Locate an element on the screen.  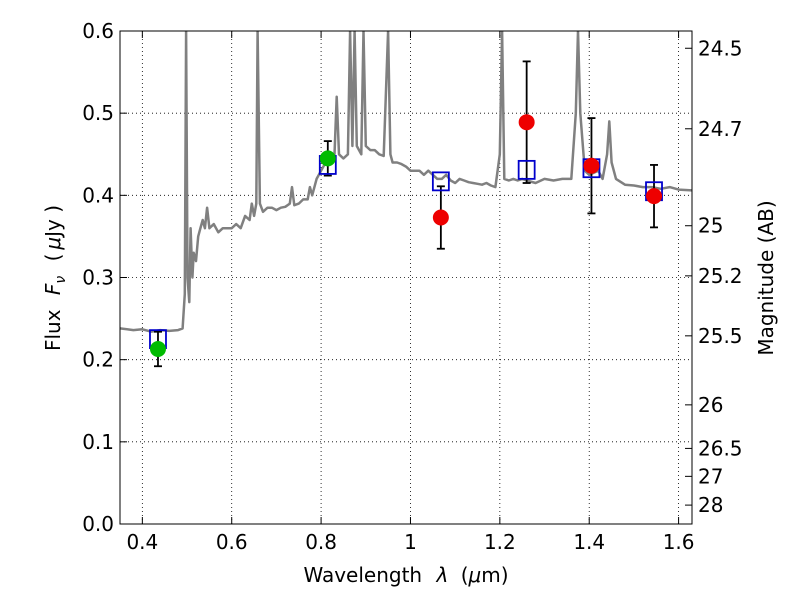
y-tick-label: 0.0 is located at coordinates (98, 524).